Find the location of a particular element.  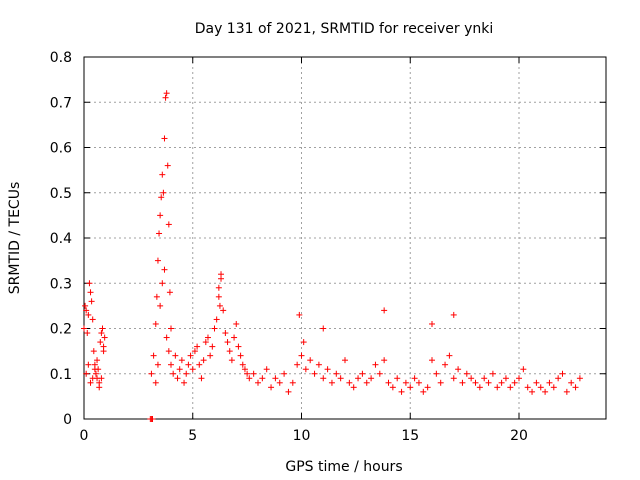

y-tick-label: 0.8 is located at coordinates (61, 58).